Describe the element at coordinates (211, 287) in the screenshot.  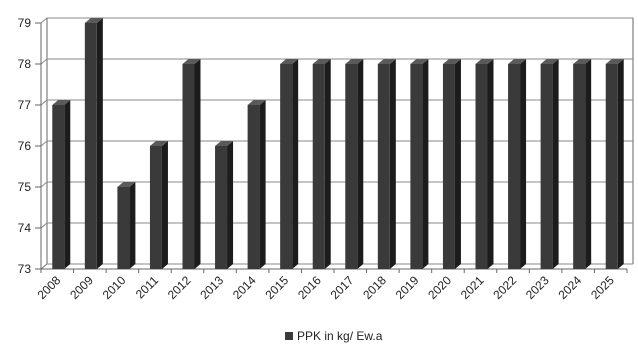
I see `x-tick-label: 2013` at that location.